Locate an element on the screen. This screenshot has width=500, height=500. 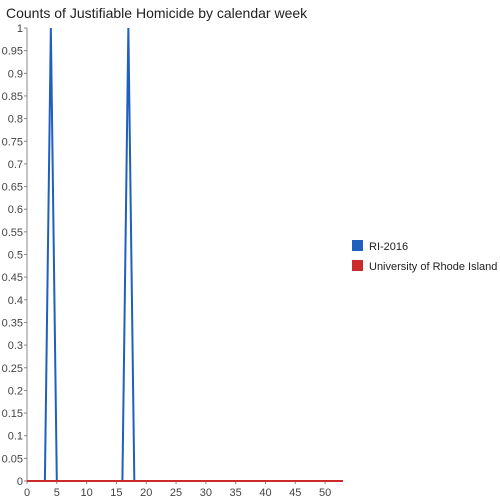
y-tick-label: 0.25 is located at coordinates (12, 369).